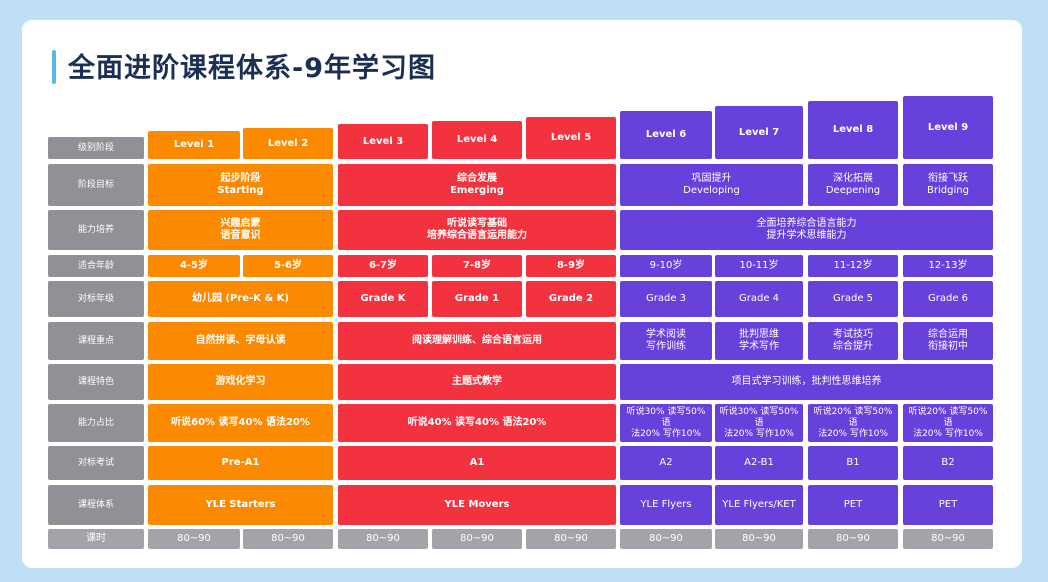  I want to click on system-cell: YLE Flyers, so click(666, 505).